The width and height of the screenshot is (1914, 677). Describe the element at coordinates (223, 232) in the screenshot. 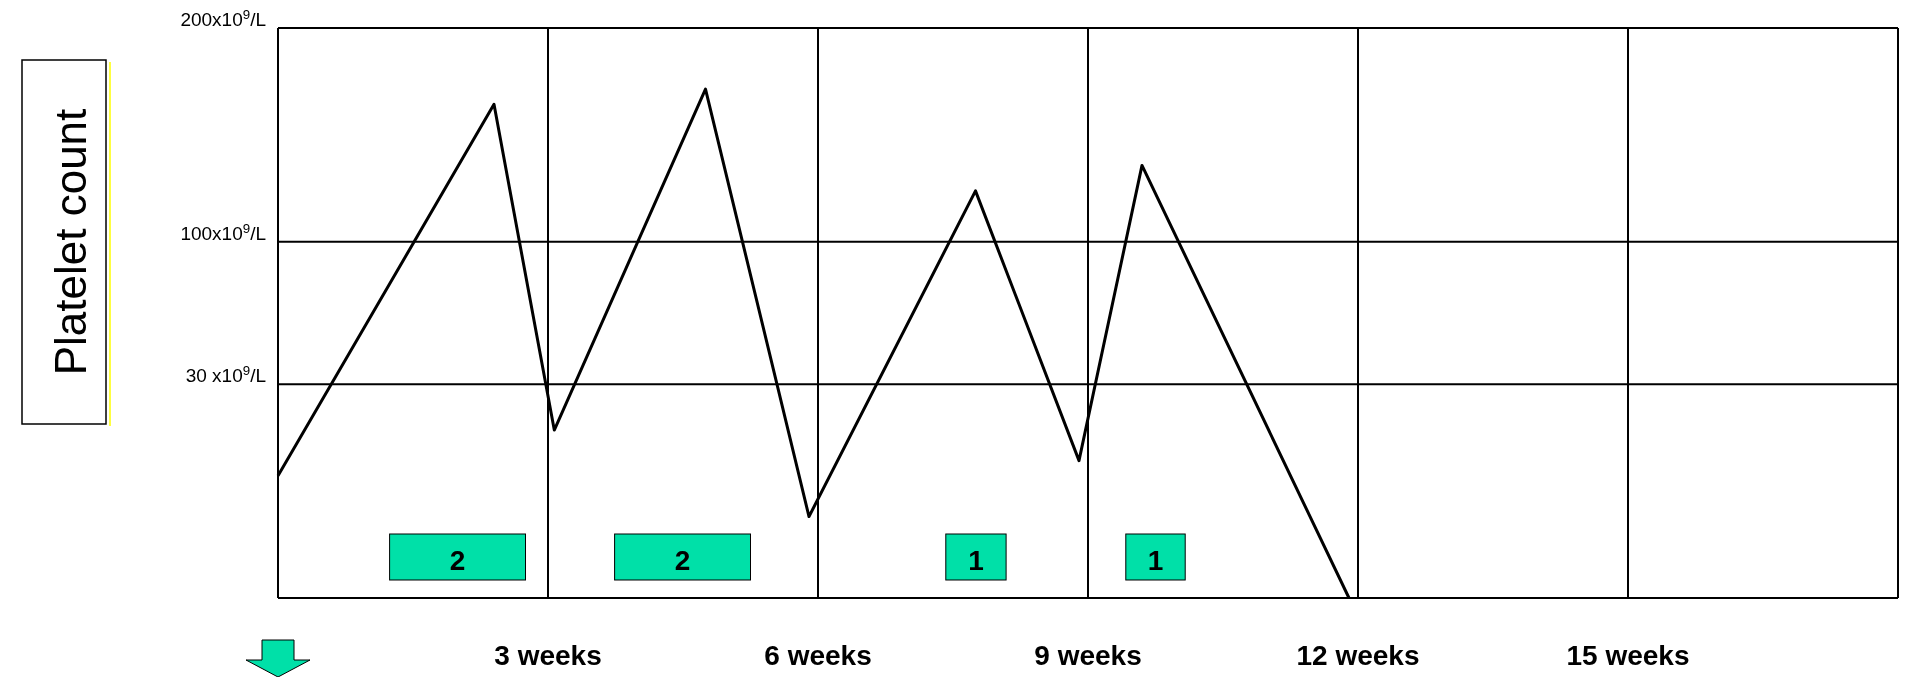

I see `ref-line-label: 100x10$^{9}$/L` at that location.